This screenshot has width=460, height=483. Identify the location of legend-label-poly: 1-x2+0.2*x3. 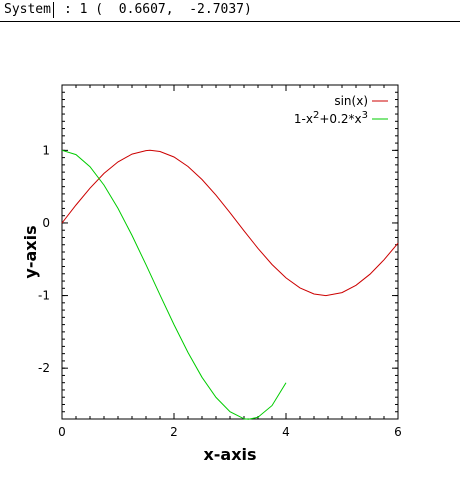
(331, 118).